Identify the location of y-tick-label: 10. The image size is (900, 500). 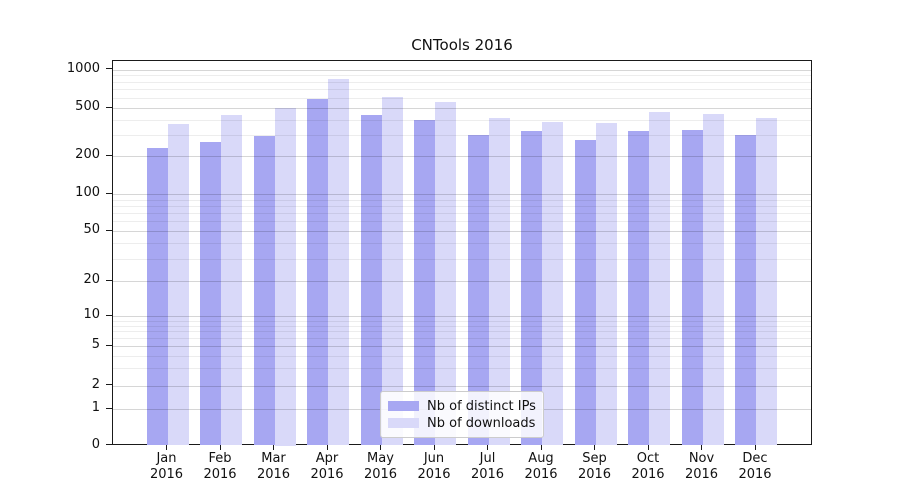
(91, 314).